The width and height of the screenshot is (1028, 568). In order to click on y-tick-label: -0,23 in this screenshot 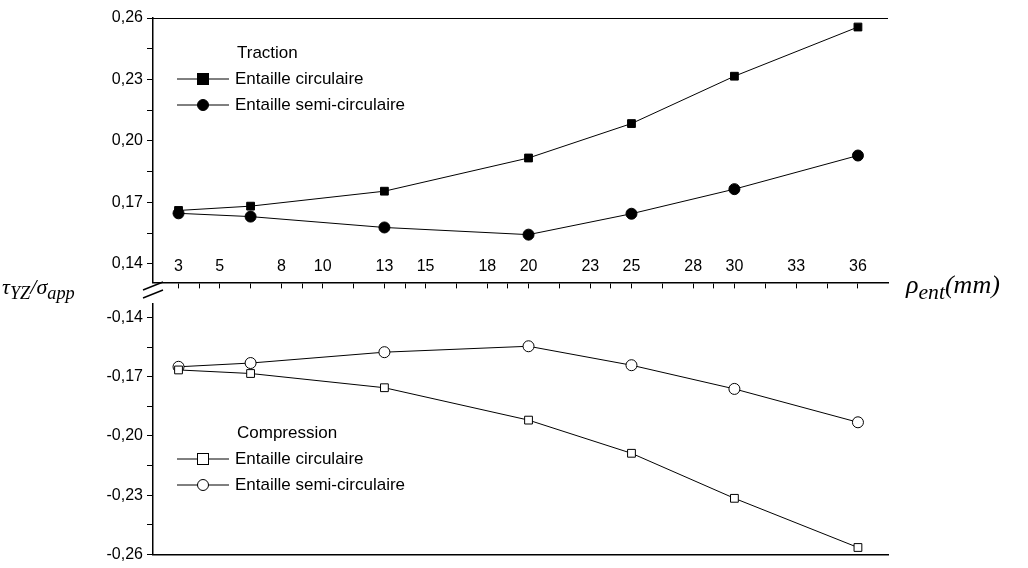, I will do `click(125, 494)`.